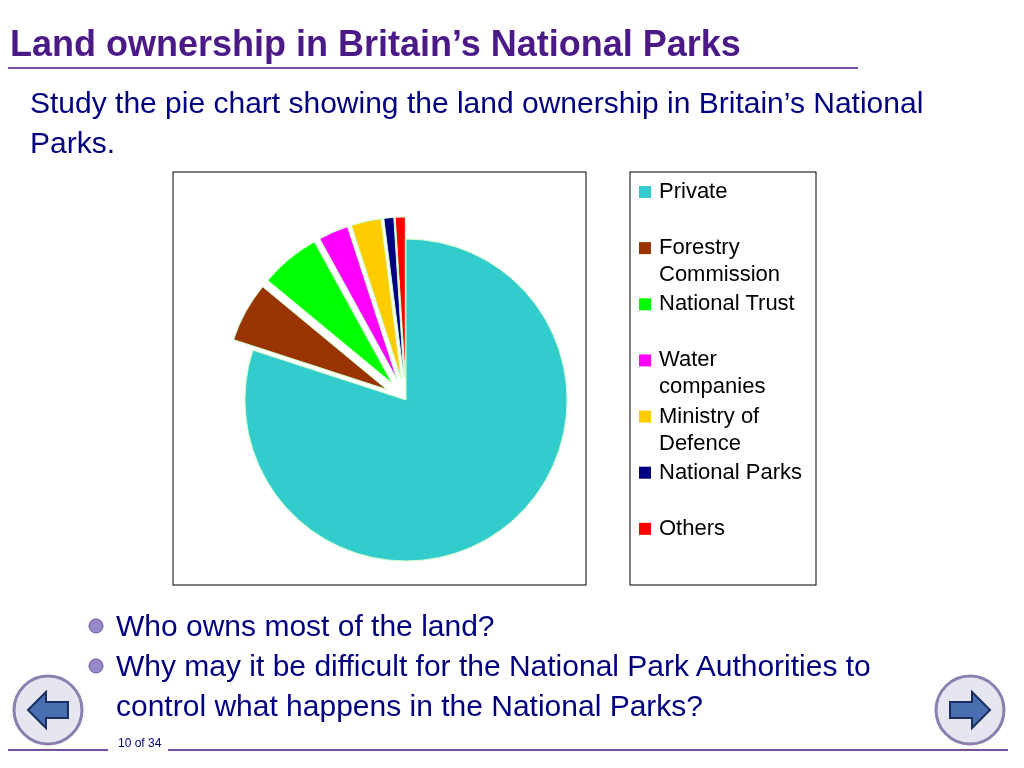 This screenshot has height=768, width=1024. What do you see at coordinates (477, 122) in the screenshot?
I see `chart-subtitle: Study the pie chart showing the land ownership in Britain’s National Parks.` at bounding box center [477, 122].